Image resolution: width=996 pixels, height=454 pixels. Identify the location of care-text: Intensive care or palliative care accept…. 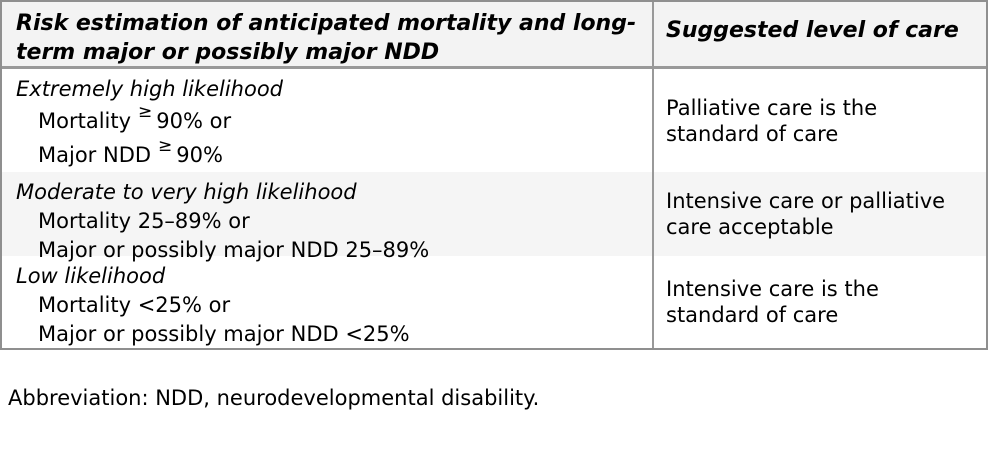
(806, 214).